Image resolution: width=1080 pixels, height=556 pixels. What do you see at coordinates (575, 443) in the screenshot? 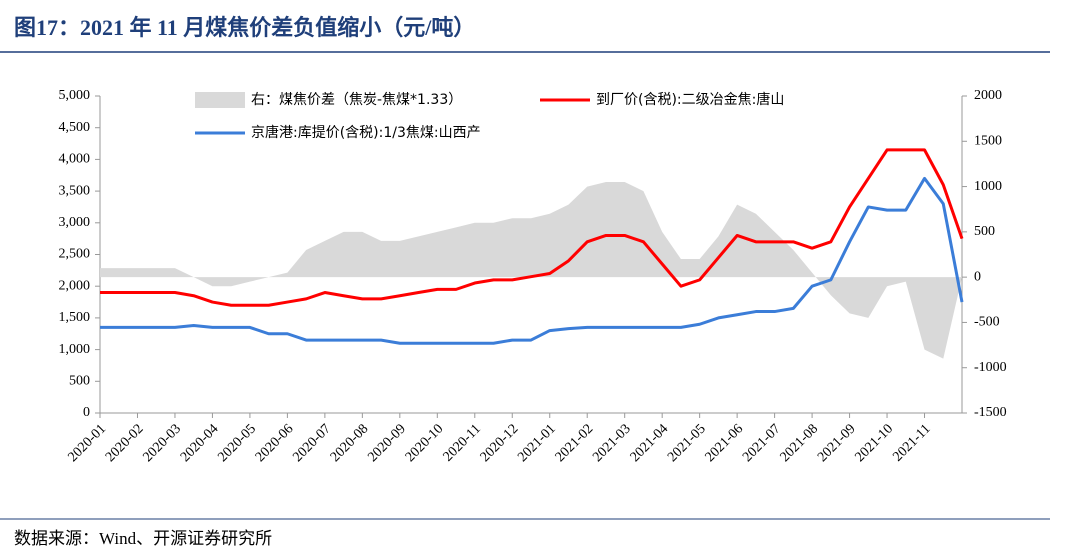
I see `x-tick-label: 2021-02` at bounding box center [575, 443].